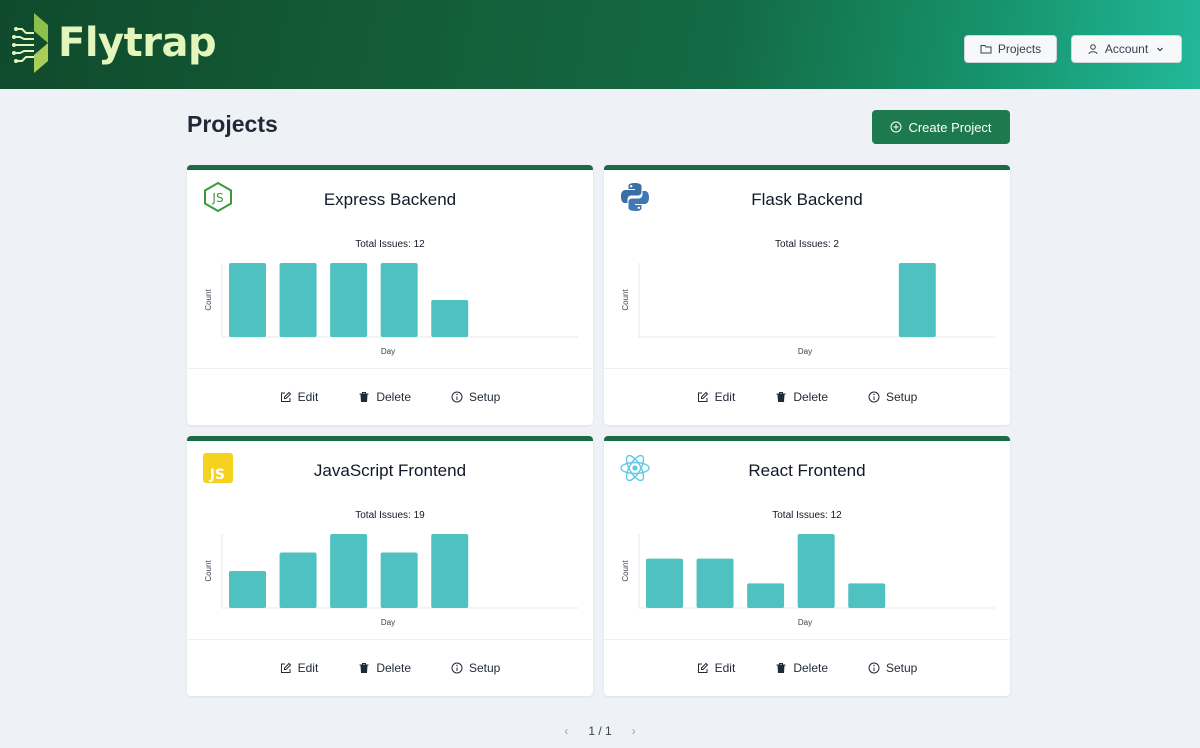 The image size is (1200, 748). I want to click on folder-icon, so click(986, 49).